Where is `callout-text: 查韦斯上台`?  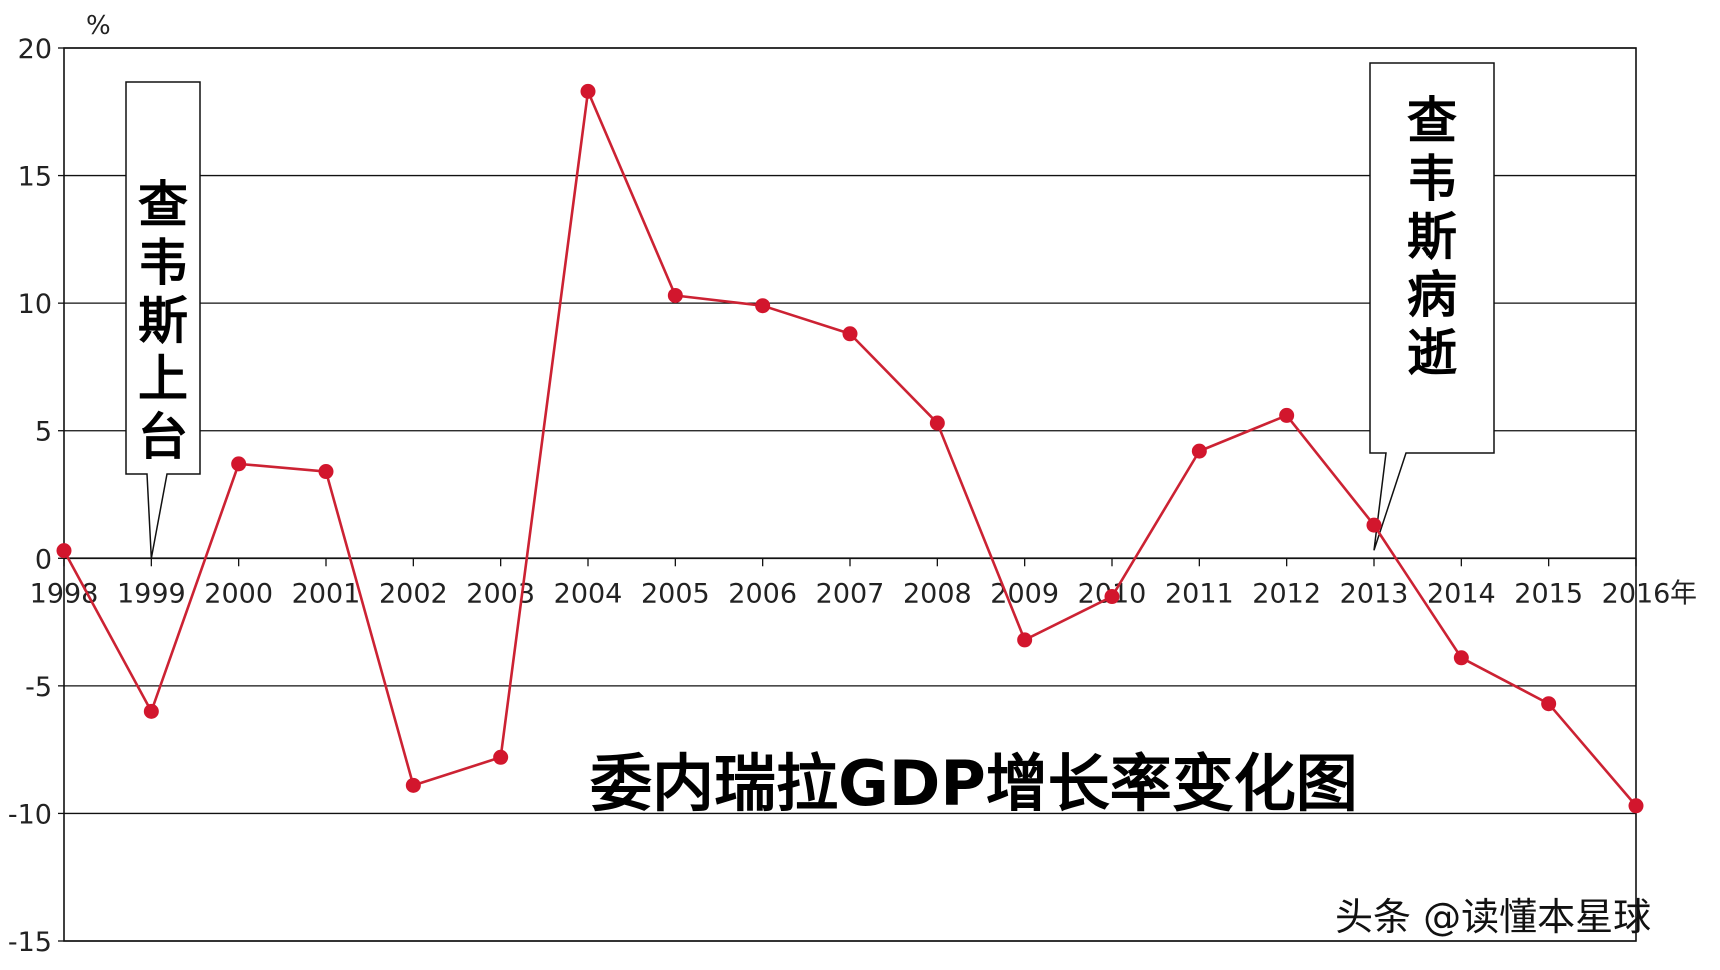 callout-text: 查韦斯上台 is located at coordinates (163, 321).